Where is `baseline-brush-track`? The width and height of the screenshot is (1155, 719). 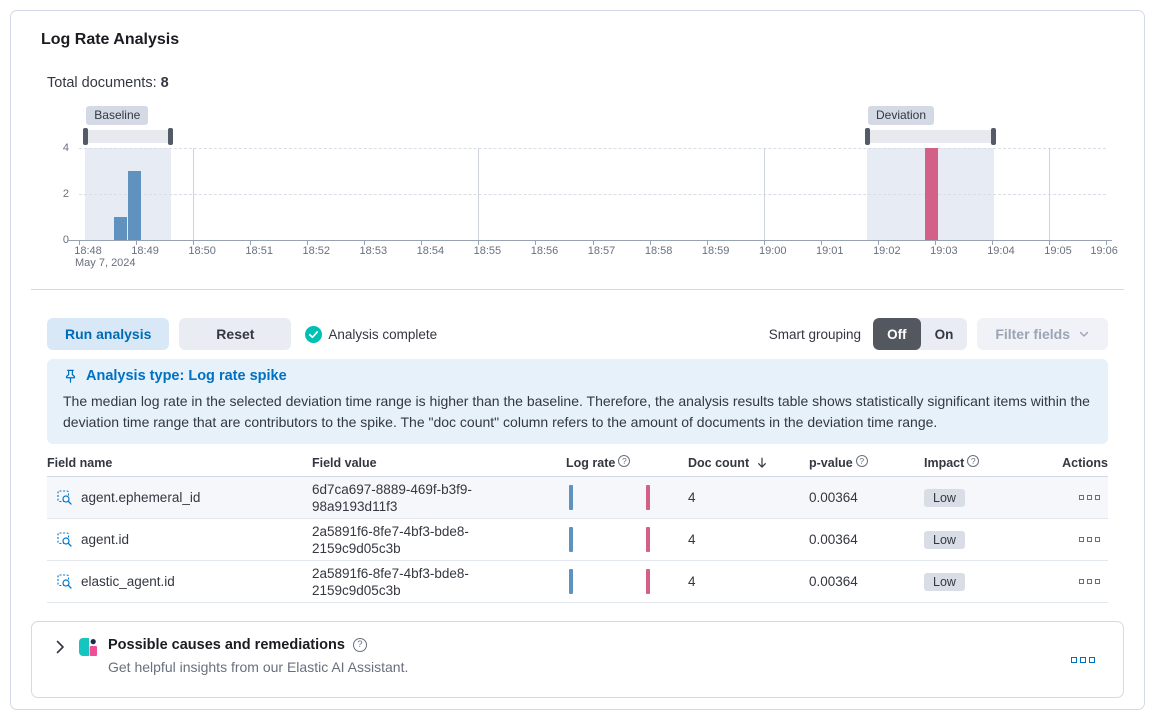 baseline-brush-track is located at coordinates (128, 136).